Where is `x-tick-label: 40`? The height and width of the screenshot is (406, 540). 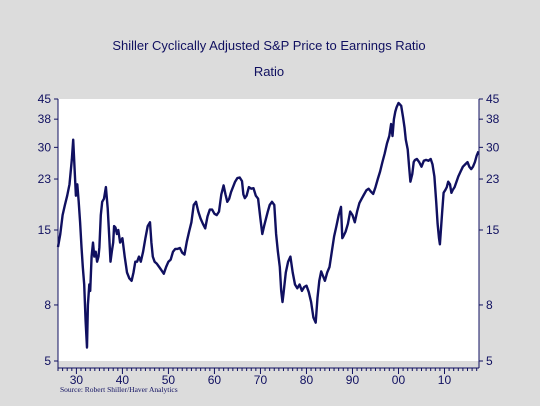 x-tick-label: 40 is located at coordinates (123, 380).